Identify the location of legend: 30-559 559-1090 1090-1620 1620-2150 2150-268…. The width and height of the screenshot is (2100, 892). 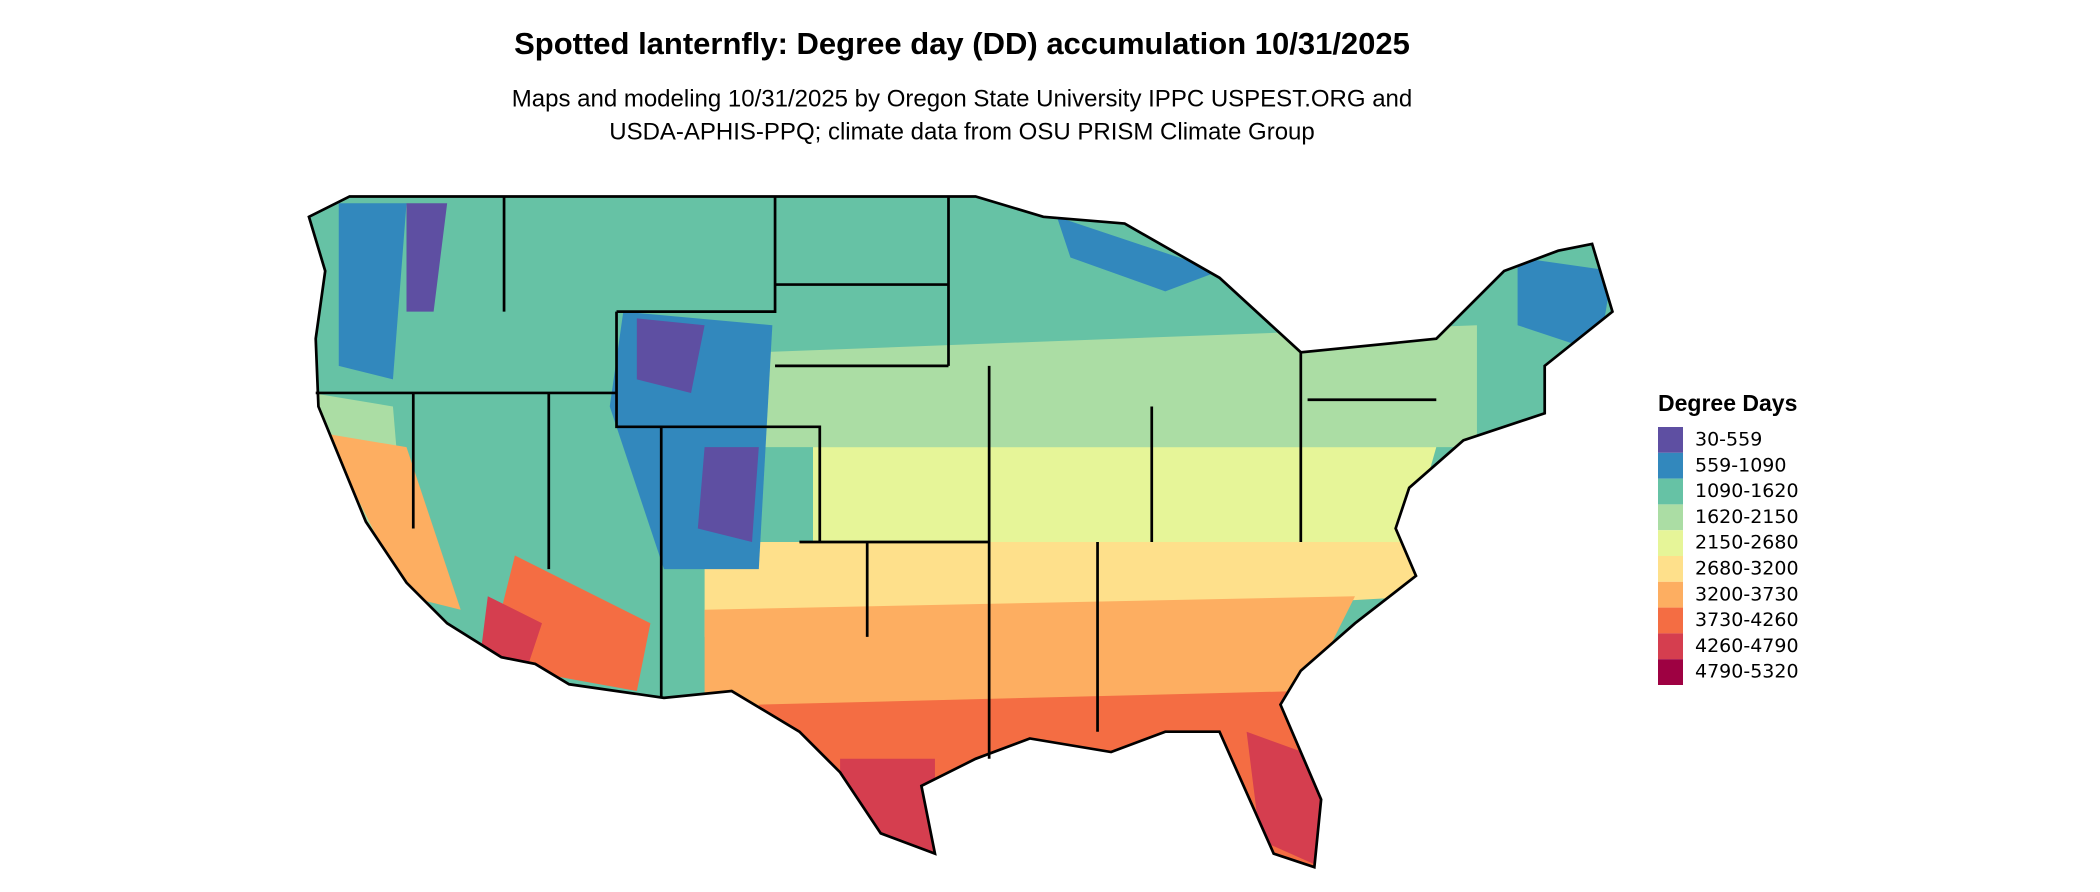
(1728, 556).